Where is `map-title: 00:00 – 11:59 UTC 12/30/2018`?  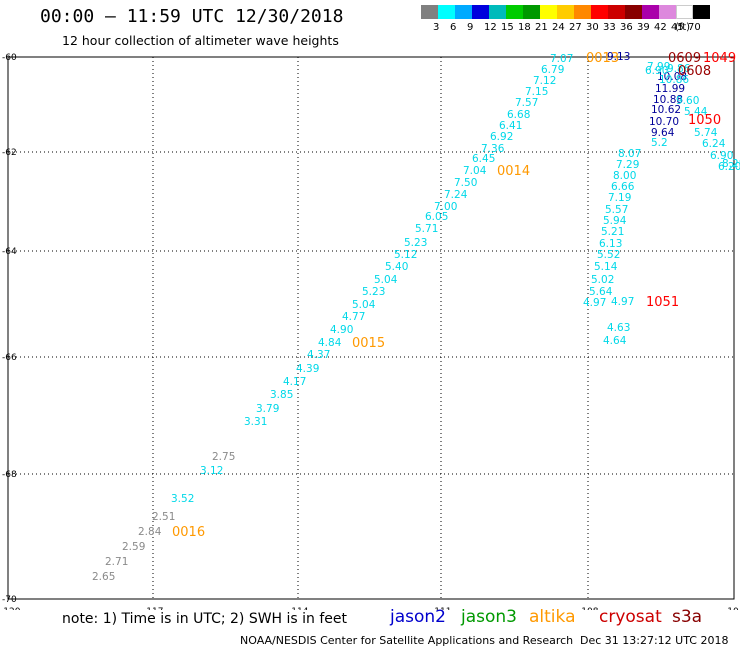
map-title: 00:00 – 11:59 UTC 12/30/2018 is located at coordinates (192, 16).